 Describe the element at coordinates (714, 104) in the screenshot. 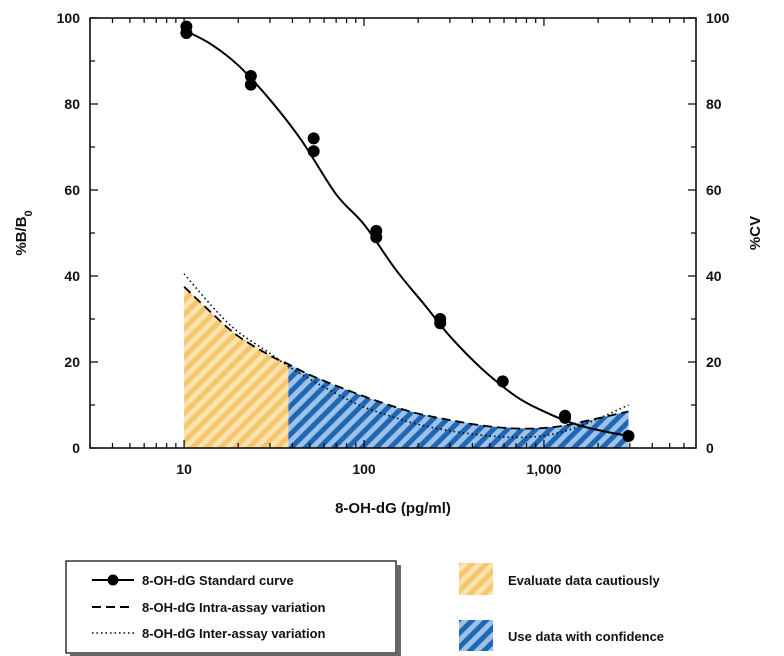

I see `y2-tick-label: 80` at that location.